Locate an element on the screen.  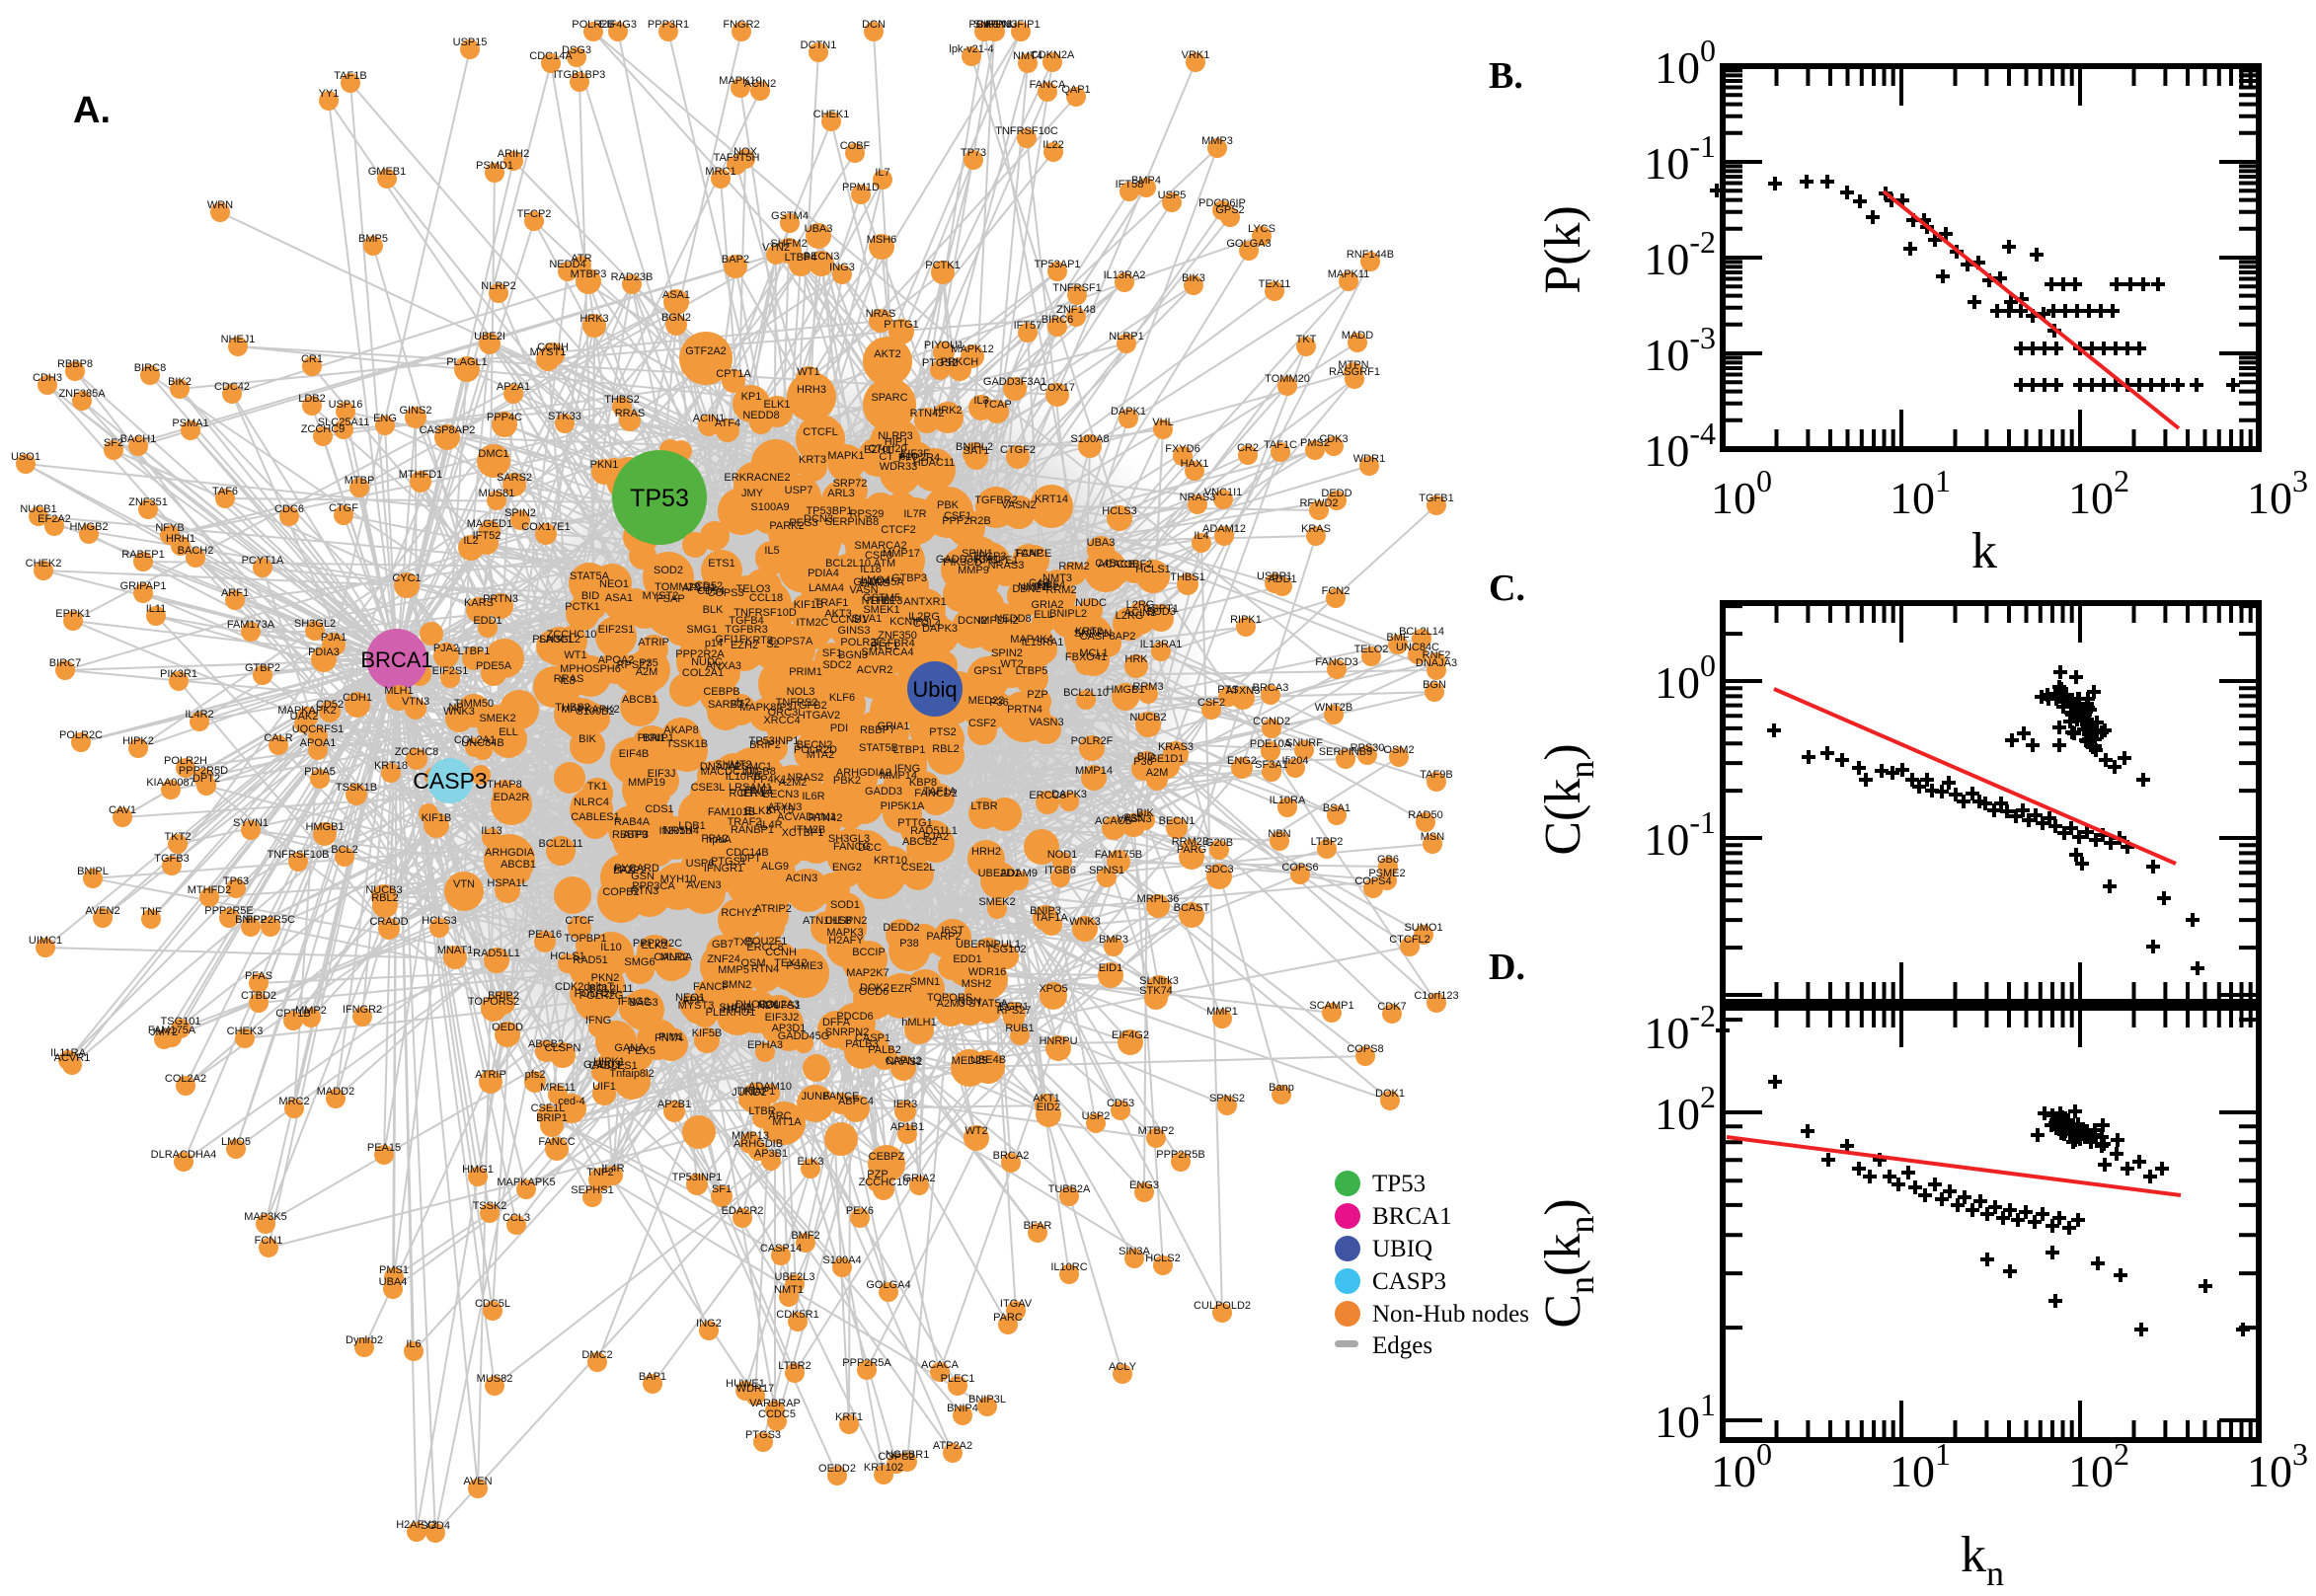
svg-text: C(kn) is located at coordinates (1568, 799).